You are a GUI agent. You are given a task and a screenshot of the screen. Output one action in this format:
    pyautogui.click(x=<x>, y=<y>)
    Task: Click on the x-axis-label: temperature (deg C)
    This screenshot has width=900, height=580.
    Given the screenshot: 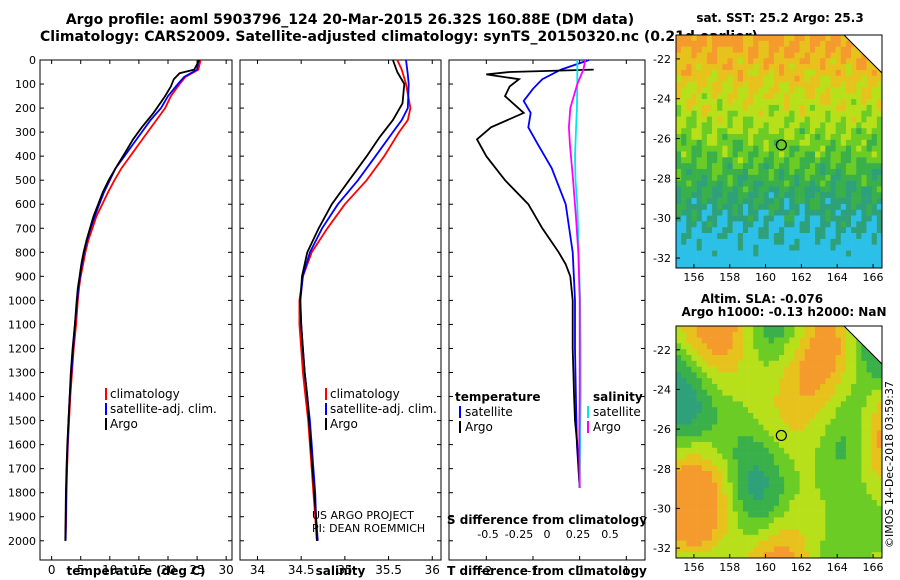 What is the action you would take?
    pyautogui.click(x=136, y=571)
    